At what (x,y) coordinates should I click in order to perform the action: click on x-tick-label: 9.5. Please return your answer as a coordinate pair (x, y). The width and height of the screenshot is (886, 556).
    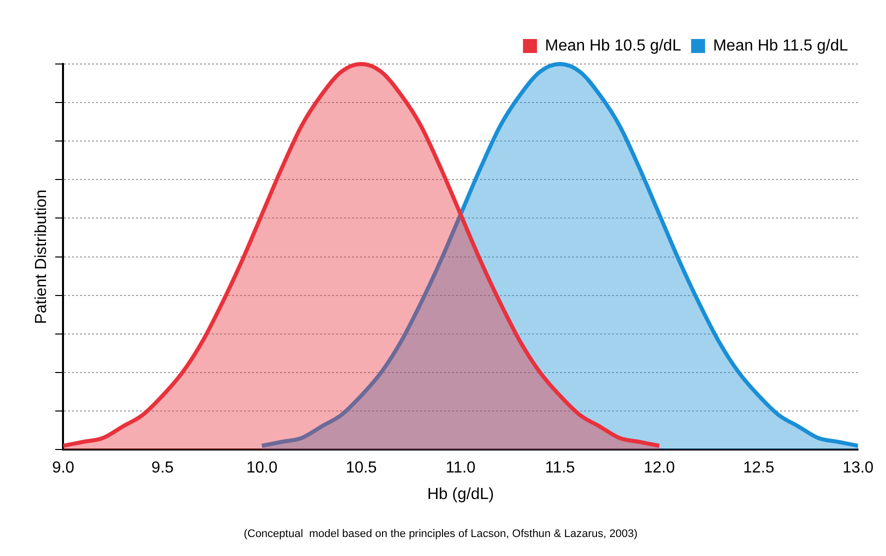
    Looking at the image, I should click on (162, 468).